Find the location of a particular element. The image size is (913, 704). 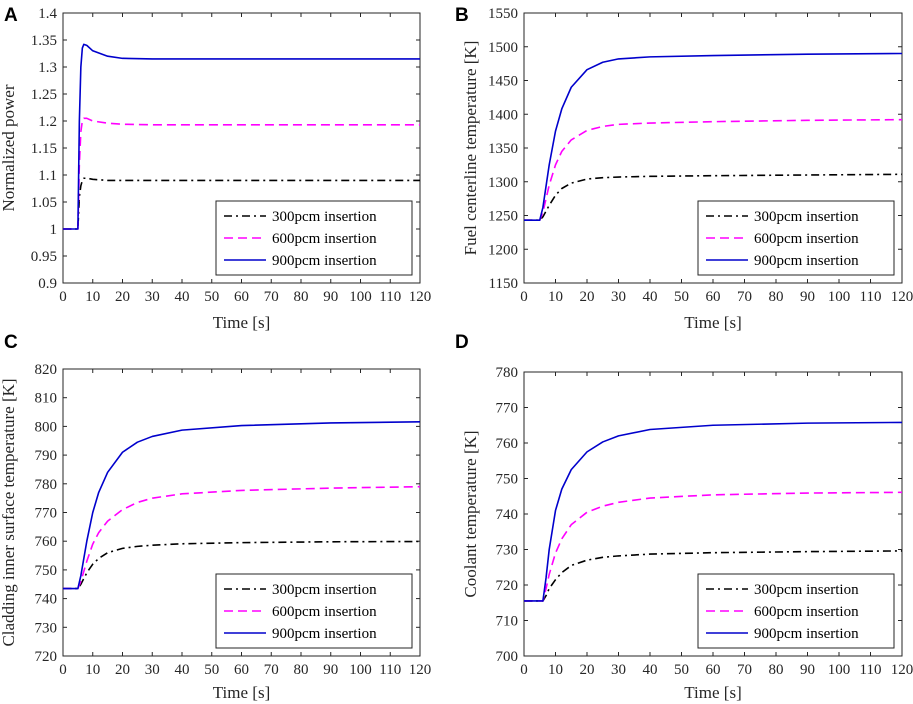

x-axis-label-b: Time [s] is located at coordinates (712, 322).